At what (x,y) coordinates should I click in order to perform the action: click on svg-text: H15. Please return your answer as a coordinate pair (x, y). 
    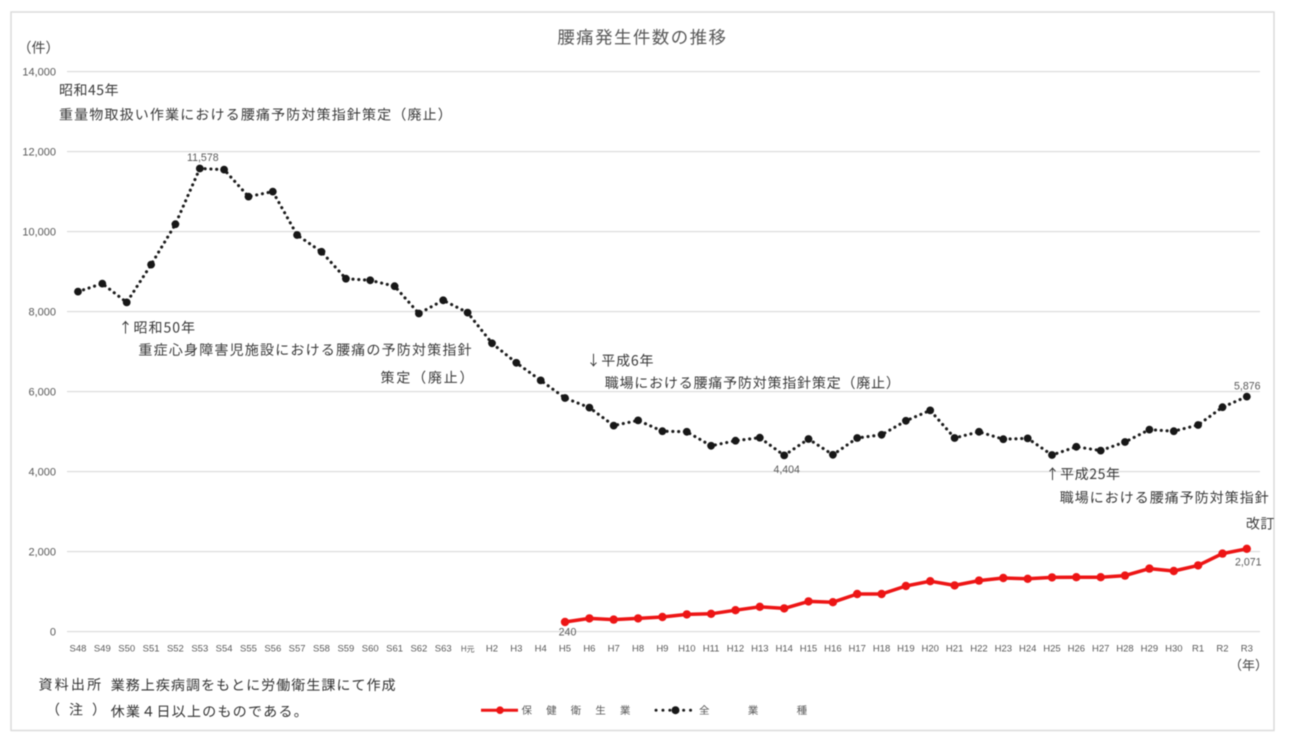
    Looking at the image, I should click on (808, 649).